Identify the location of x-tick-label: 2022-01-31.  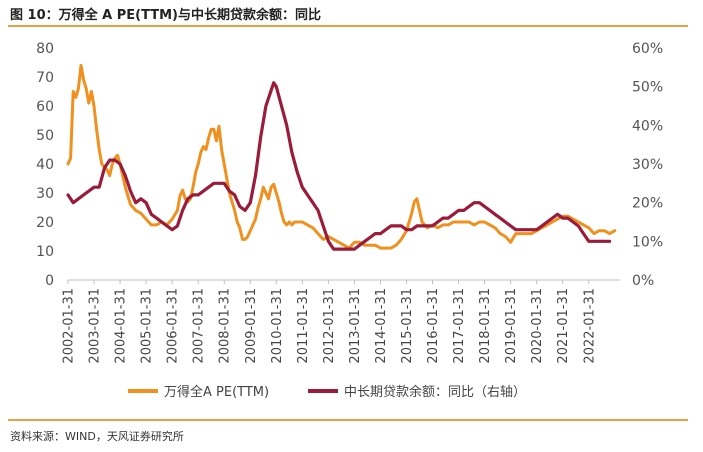
(589, 326).